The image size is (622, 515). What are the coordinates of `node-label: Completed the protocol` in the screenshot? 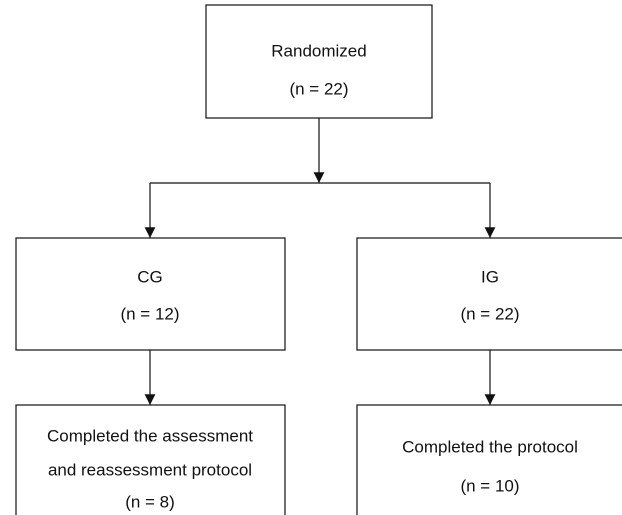 It's located at (490, 446).